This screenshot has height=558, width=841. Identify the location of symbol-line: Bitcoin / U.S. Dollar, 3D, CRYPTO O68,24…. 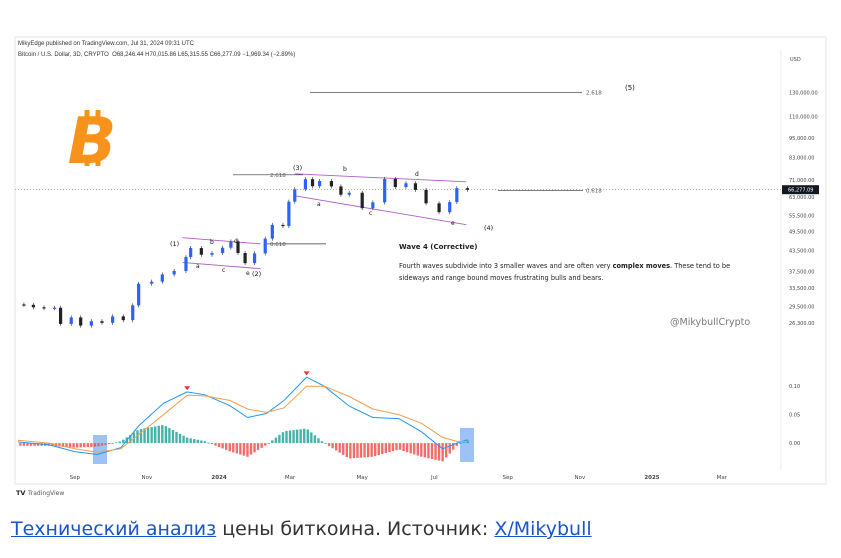
(156, 55).